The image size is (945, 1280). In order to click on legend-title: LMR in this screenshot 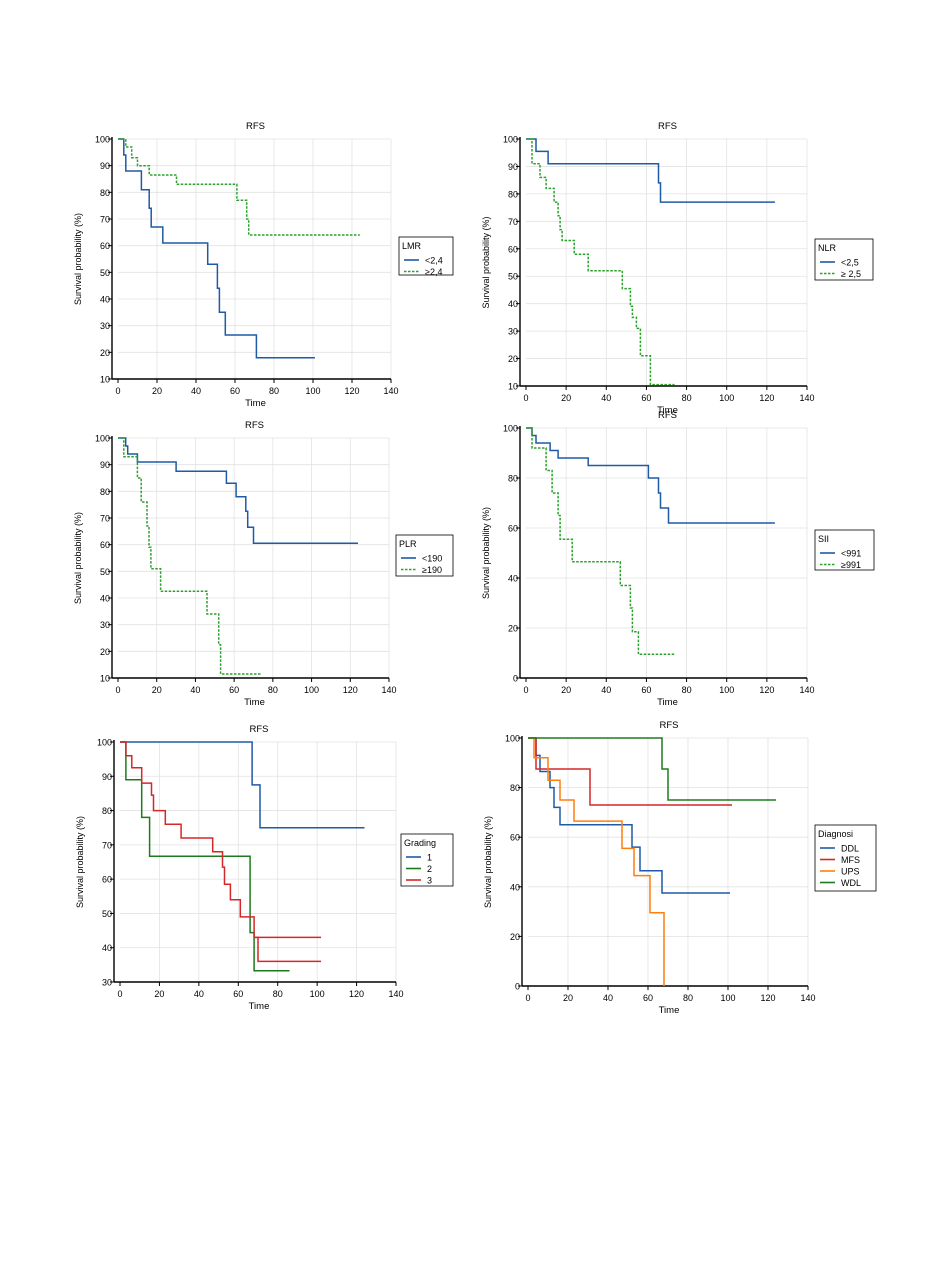, I will do `click(412, 246)`.